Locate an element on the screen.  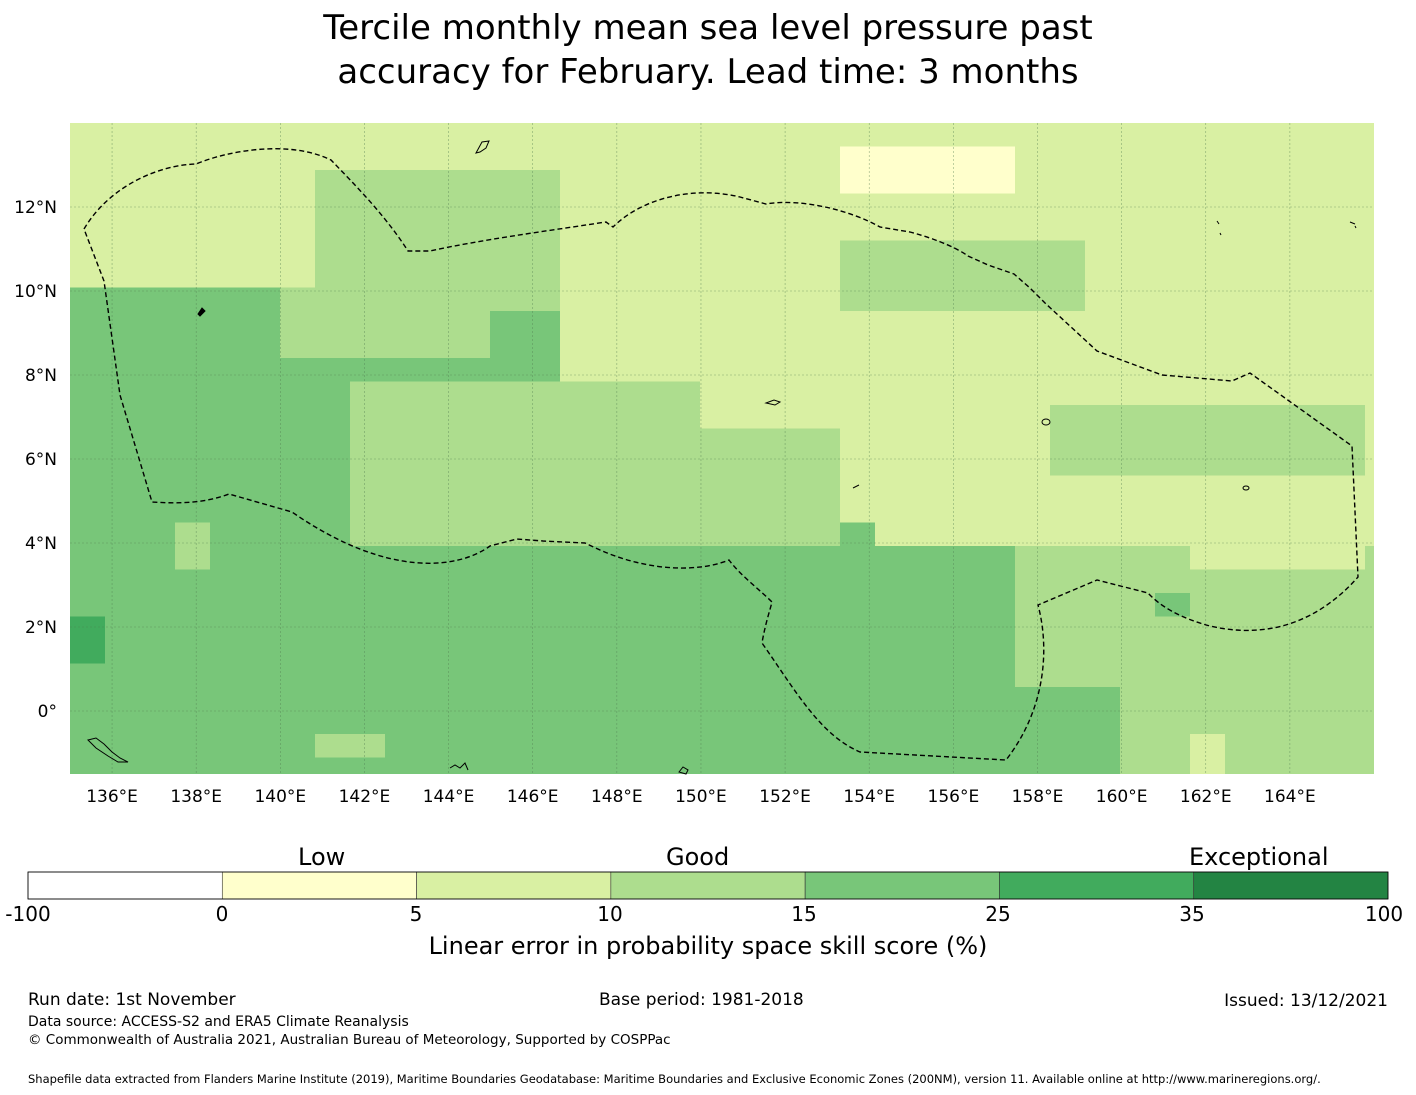
colorbar is located at coordinates (708, 885).